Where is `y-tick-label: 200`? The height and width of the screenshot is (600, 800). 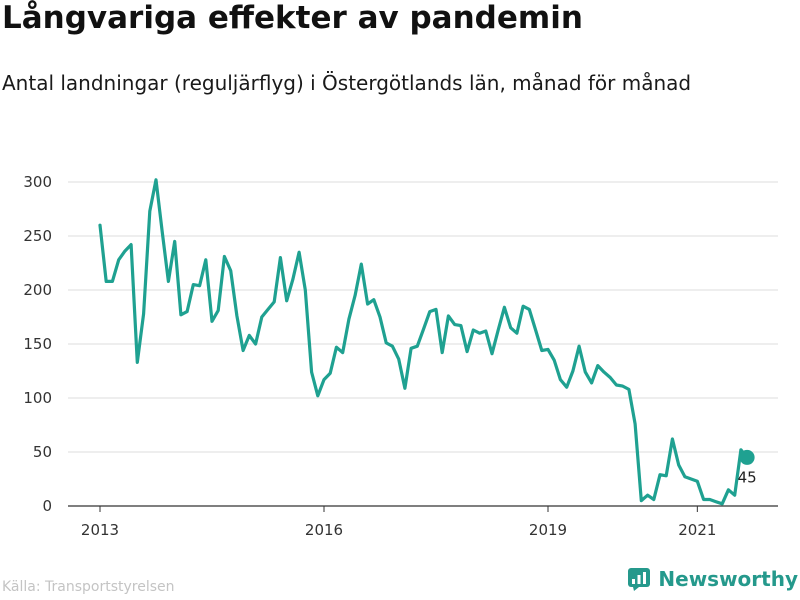 y-tick-label: 200 is located at coordinates (37, 290).